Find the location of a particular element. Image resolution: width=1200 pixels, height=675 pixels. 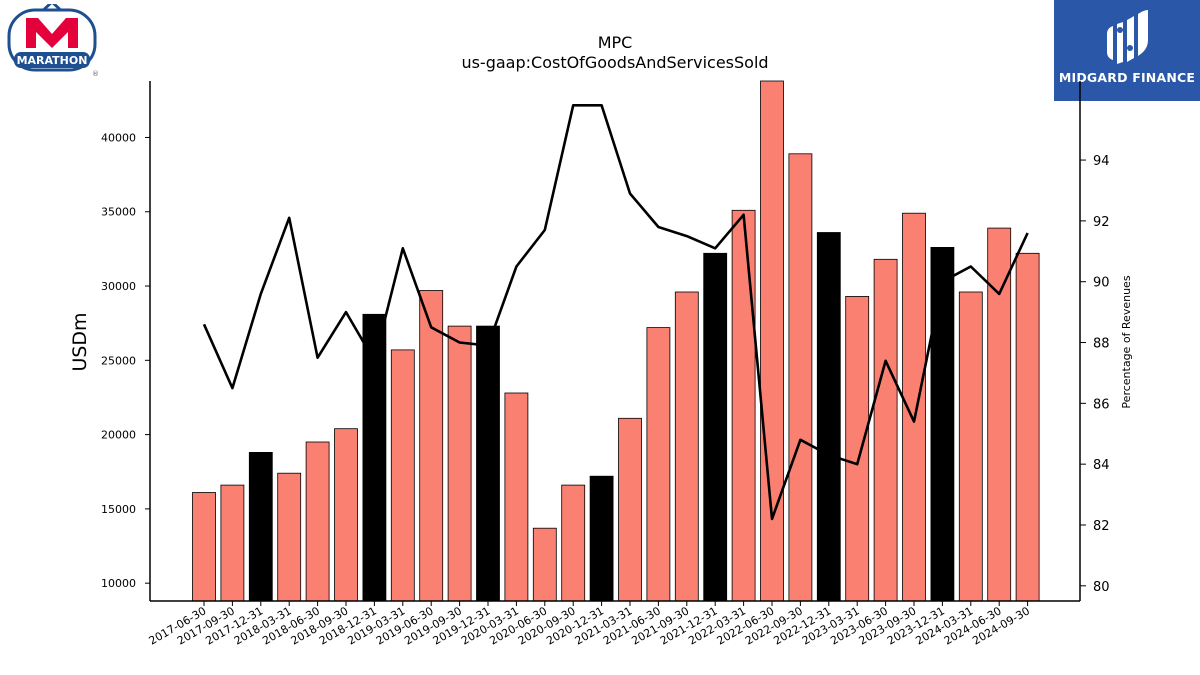

y-tick-label: 10000 is located at coordinates (118, 583).